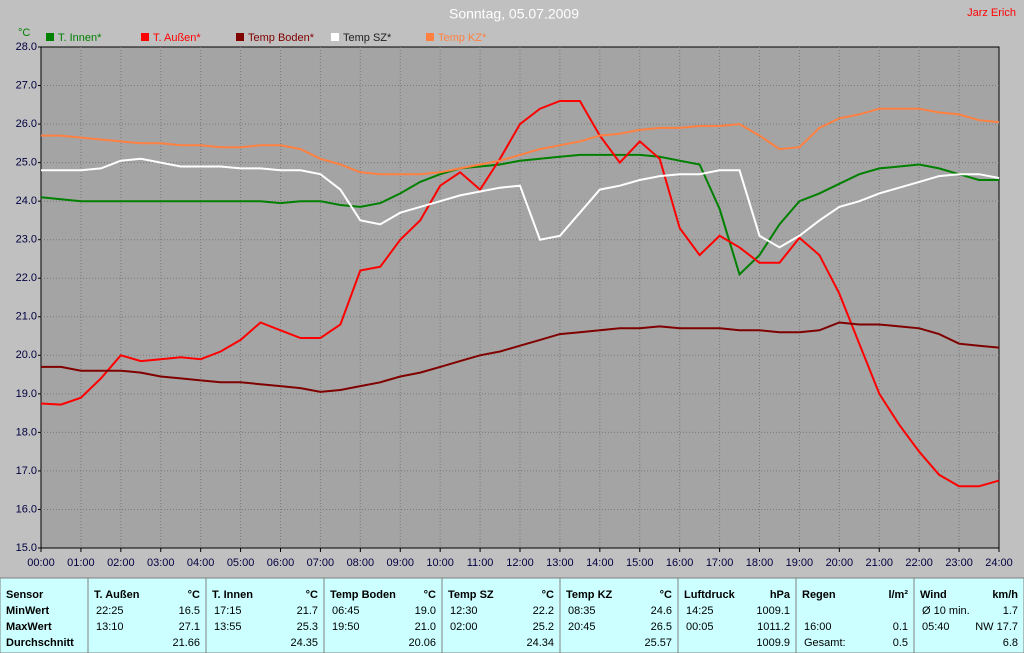 This screenshot has width=1024, height=653. What do you see at coordinates (879, 563) in the screenshot?
I see `x-tick-label: 21:00` at bounding box center [879, 563].